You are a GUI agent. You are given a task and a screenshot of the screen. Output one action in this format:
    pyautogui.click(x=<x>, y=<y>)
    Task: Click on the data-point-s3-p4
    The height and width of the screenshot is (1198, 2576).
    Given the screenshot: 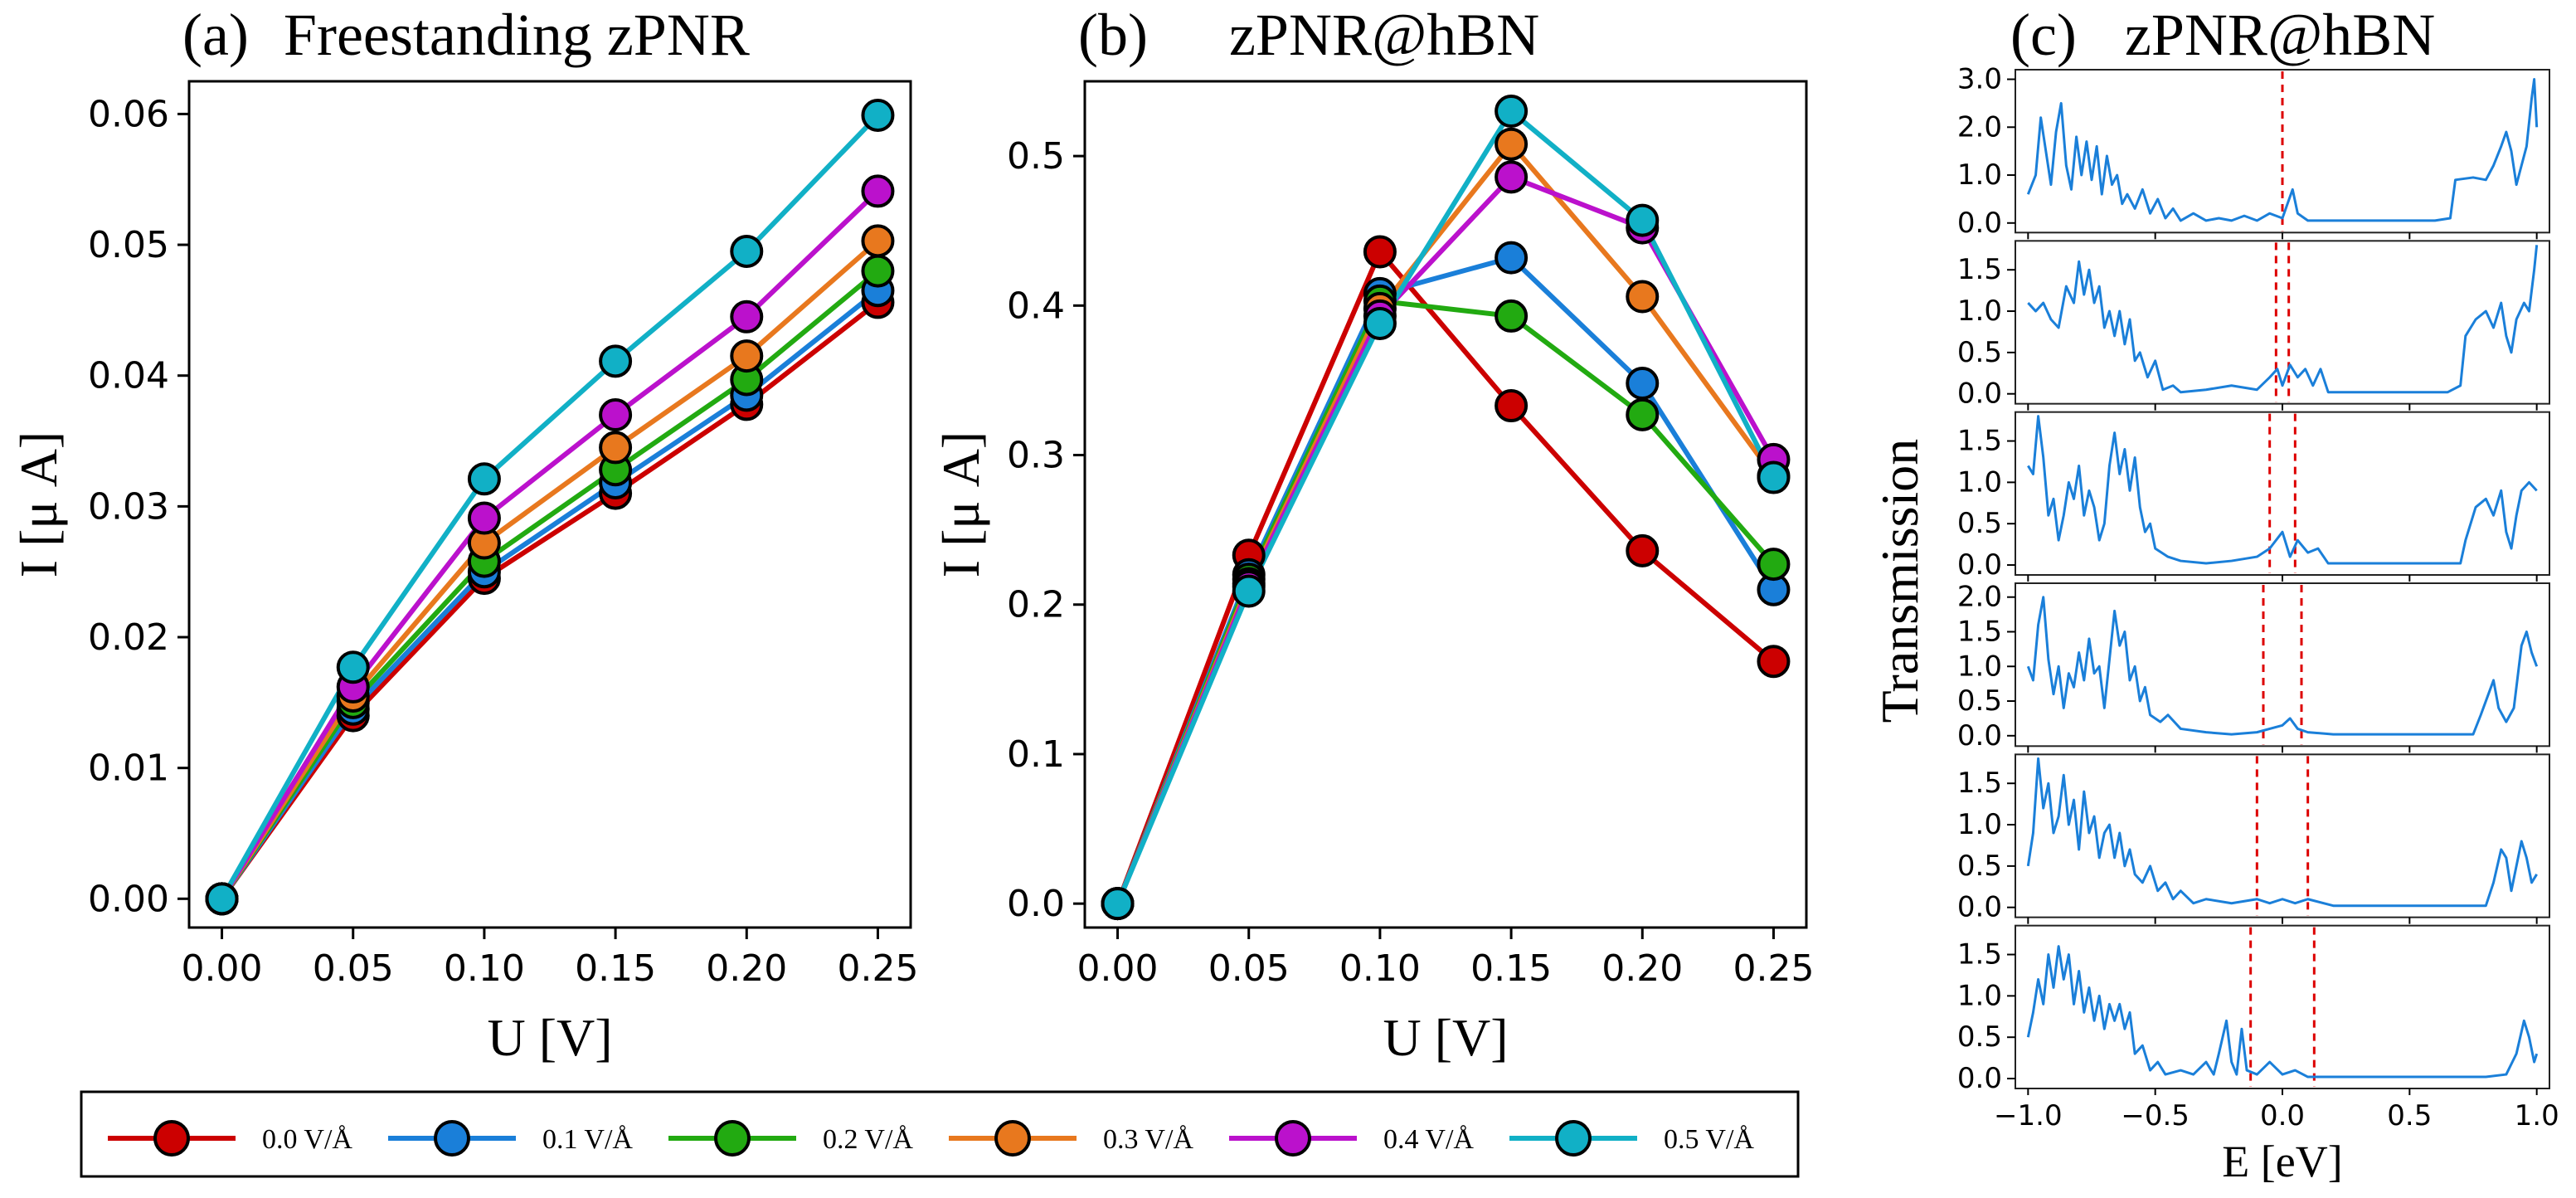 What is the action you would take?
    pyautogui.click(x=747, y=356)
    